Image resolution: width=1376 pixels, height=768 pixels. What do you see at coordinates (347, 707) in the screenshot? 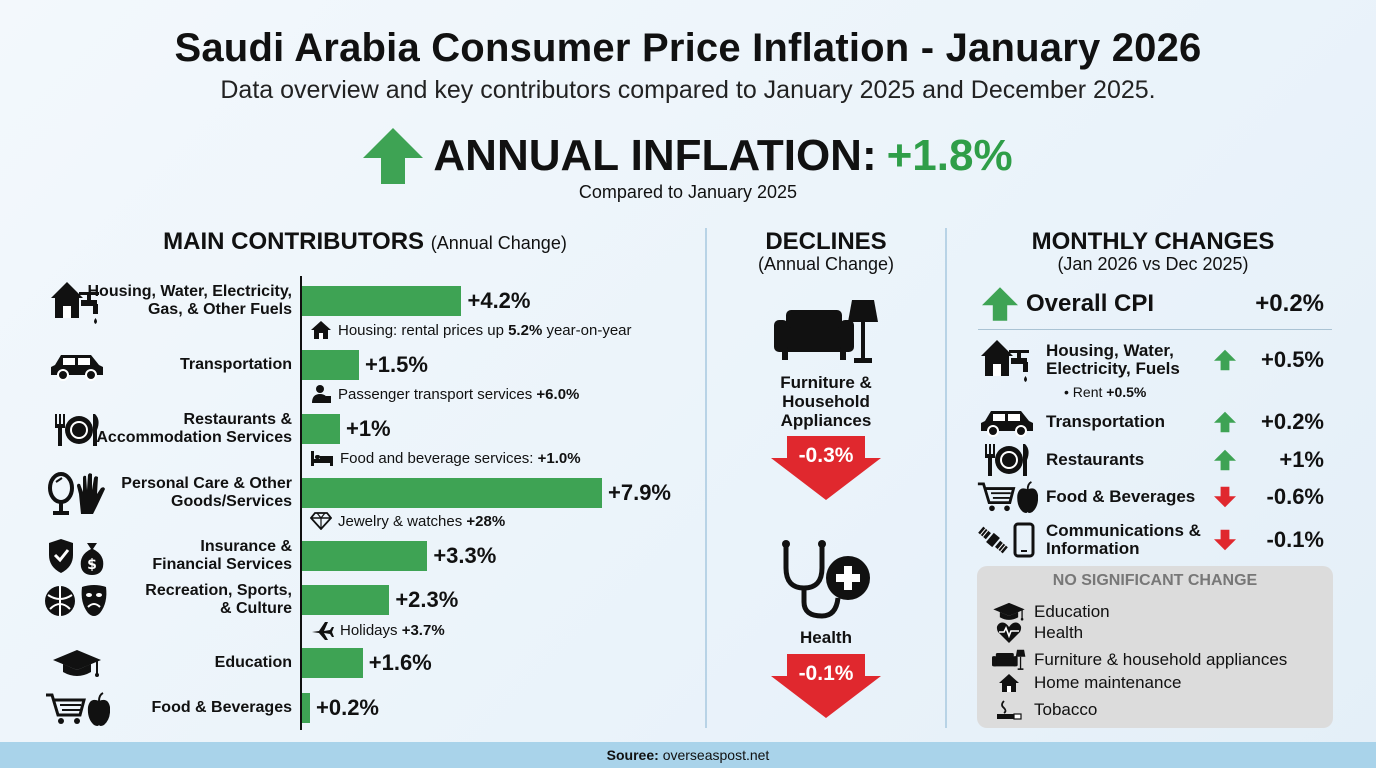
I see `bar-value-label: +0.2%` at bounding box center [347, 707].